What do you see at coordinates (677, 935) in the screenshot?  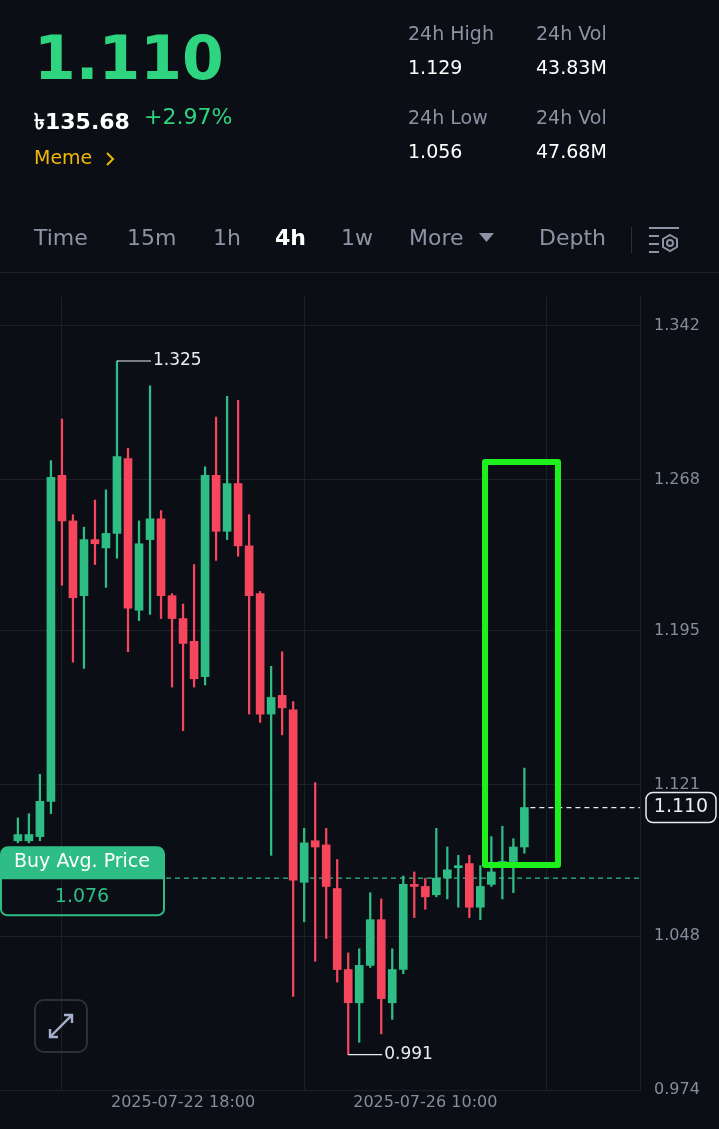 I see `y-tick-label: 1.048` at bounding box center [677, 935].